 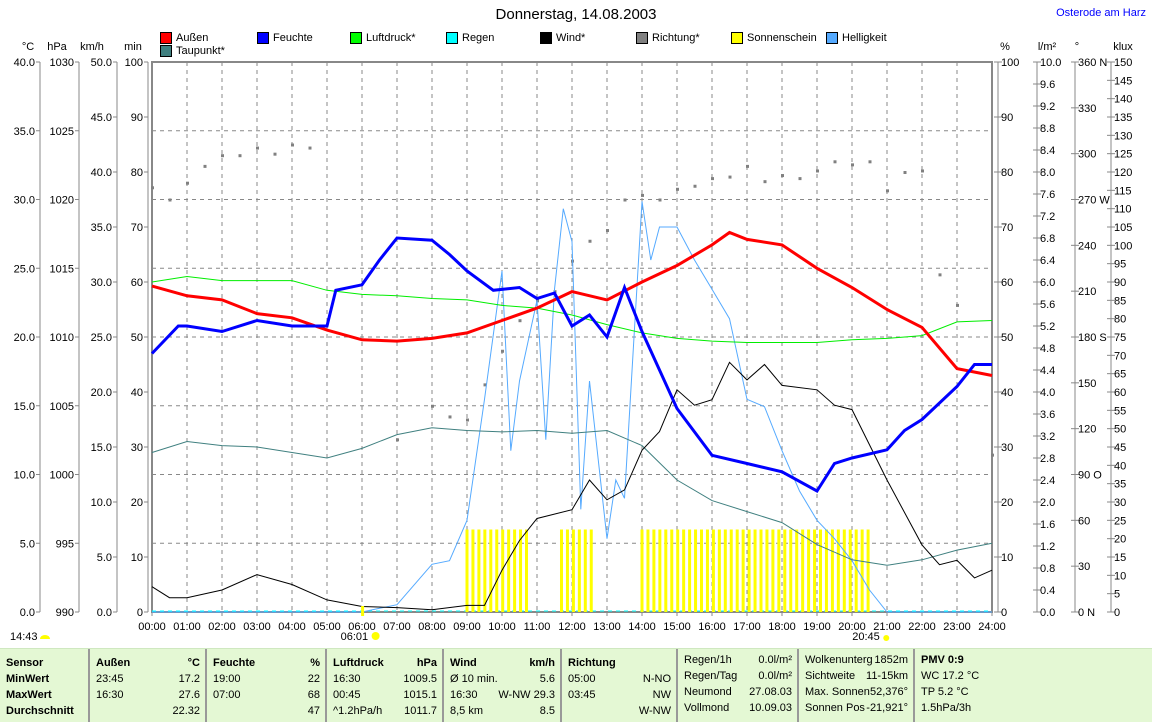 What do you see at coordinates (1047, 283) in the screenshot?
I see `rain-axis-tick-label: 6.0` at bounding box center [1047, 283].